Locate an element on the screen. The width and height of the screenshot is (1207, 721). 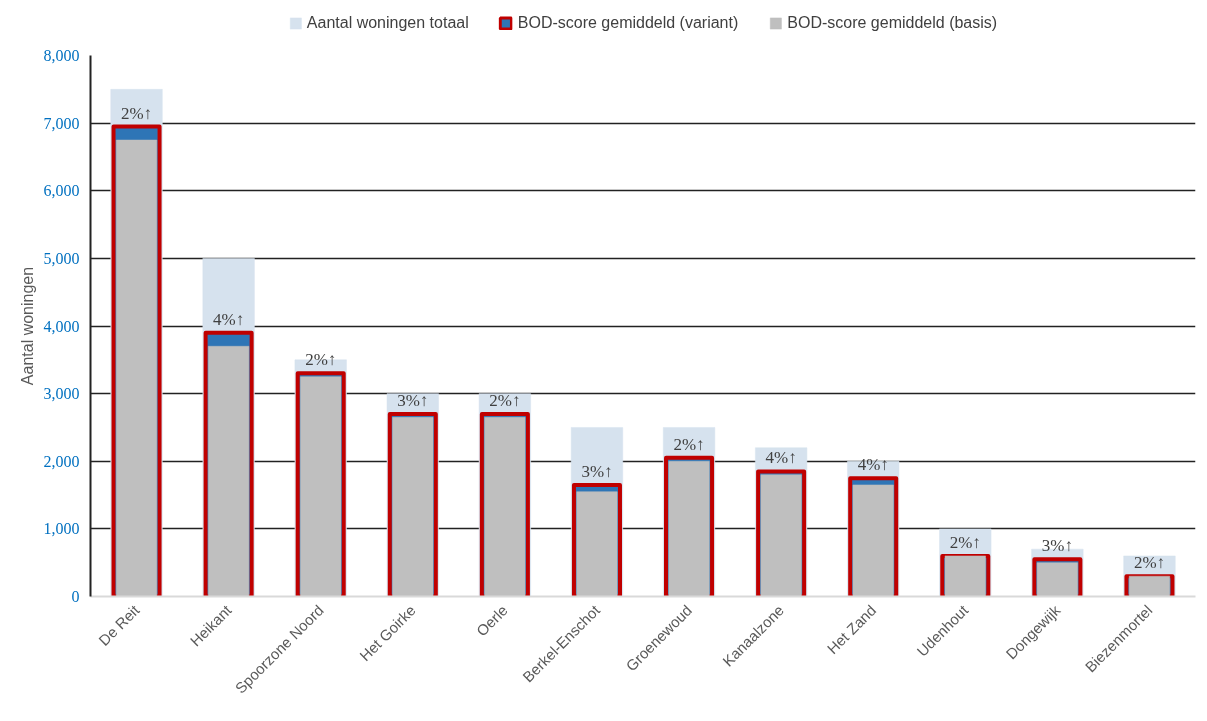
y-tick-label: 1,000 is located at coordinates (61, 529).